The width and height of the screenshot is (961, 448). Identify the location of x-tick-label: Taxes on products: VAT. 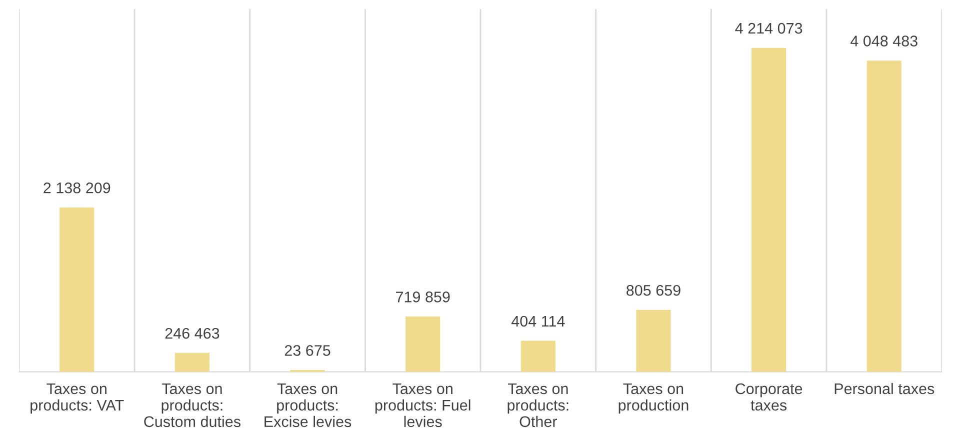
(77, 399).